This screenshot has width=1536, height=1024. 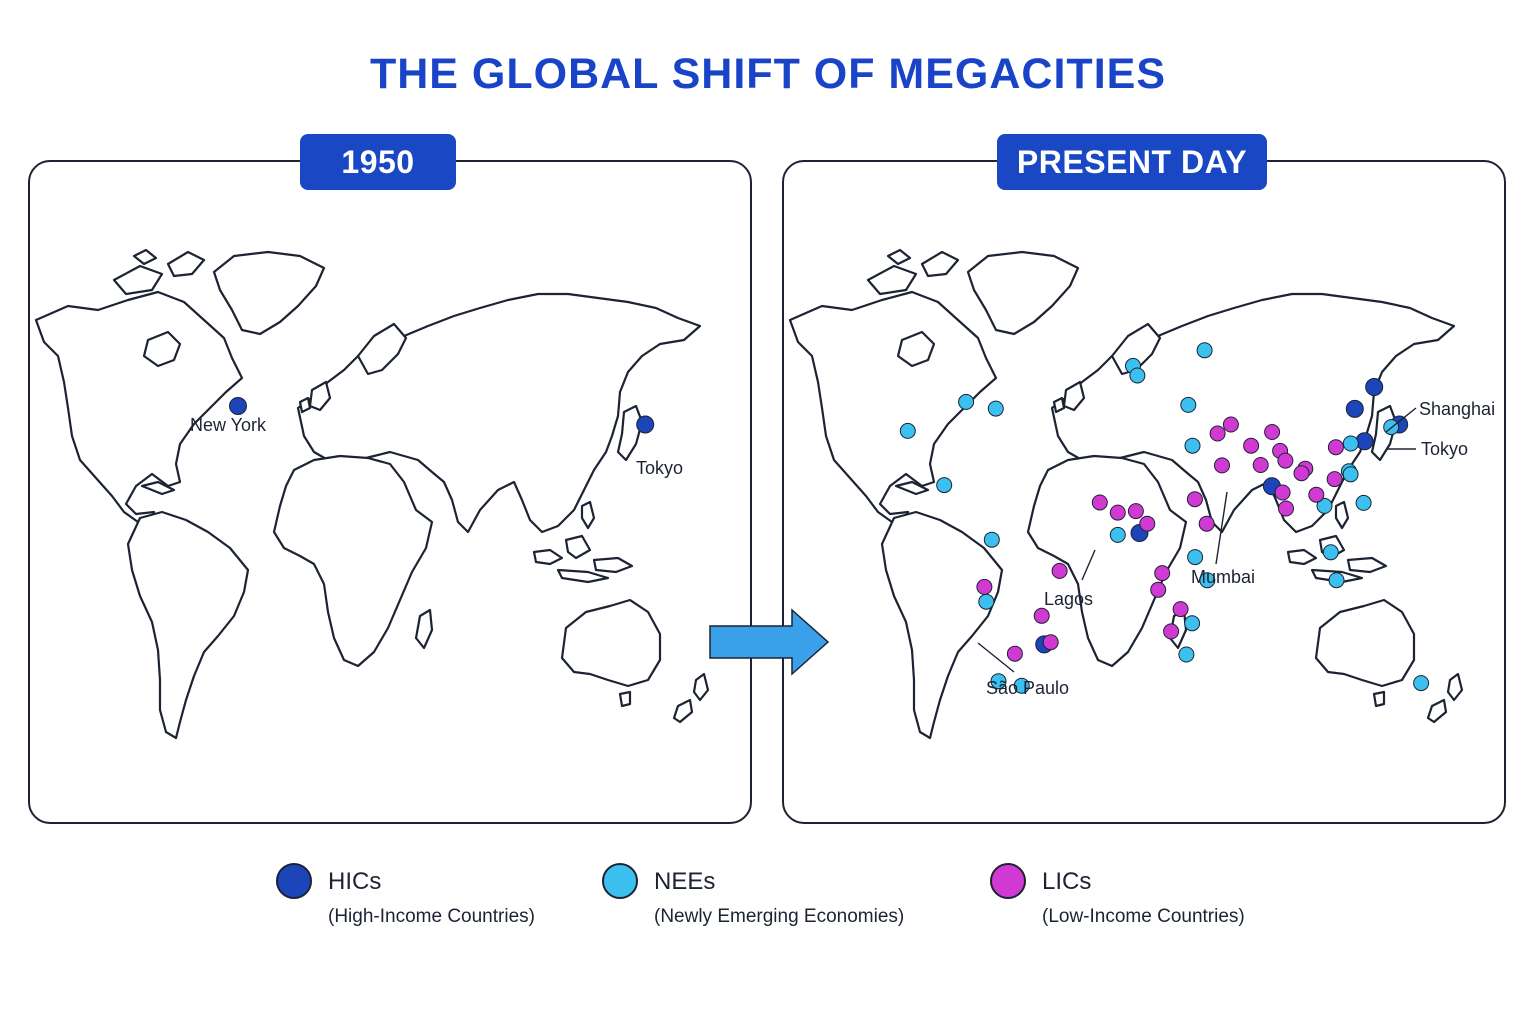 I want to click on city-label-shanghai: Shanghai, so click(x=1457, y=409).